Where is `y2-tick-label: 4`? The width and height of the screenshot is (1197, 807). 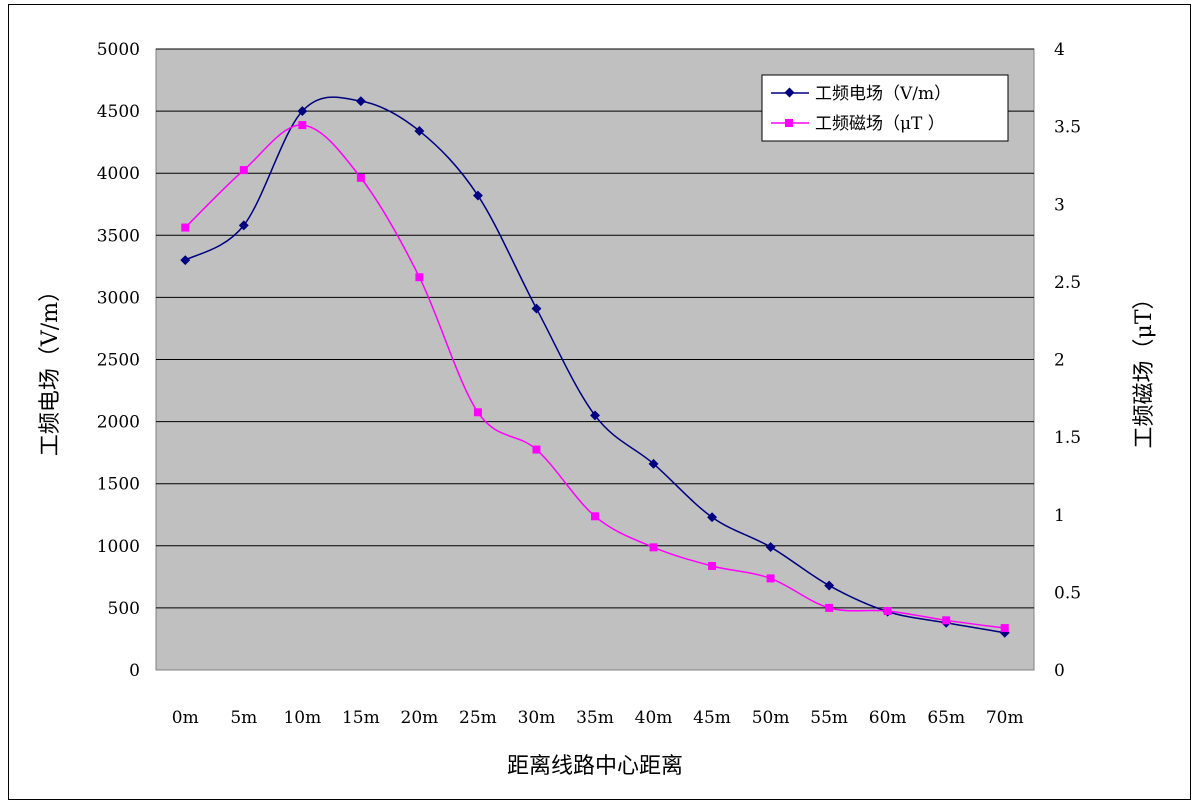 y2-tick-label: 4 is located at coordinates (1059, 50).